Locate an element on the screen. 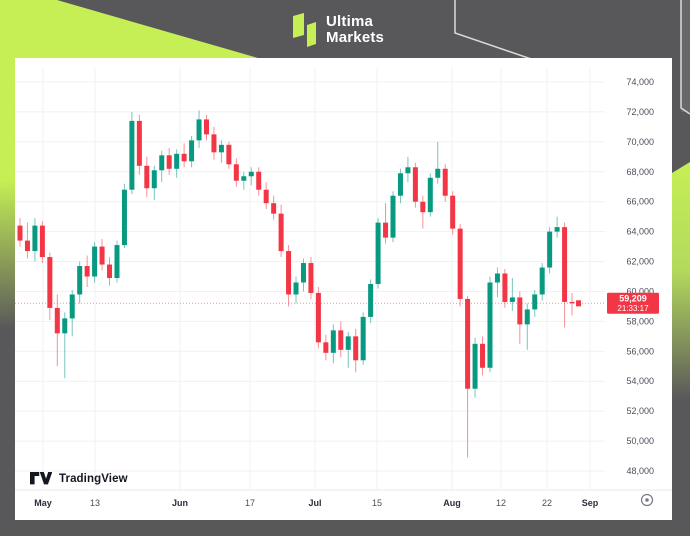 This screenshot has width=690, height=536. y-axis-label: 62,000 is located at coordinates (640, 262).